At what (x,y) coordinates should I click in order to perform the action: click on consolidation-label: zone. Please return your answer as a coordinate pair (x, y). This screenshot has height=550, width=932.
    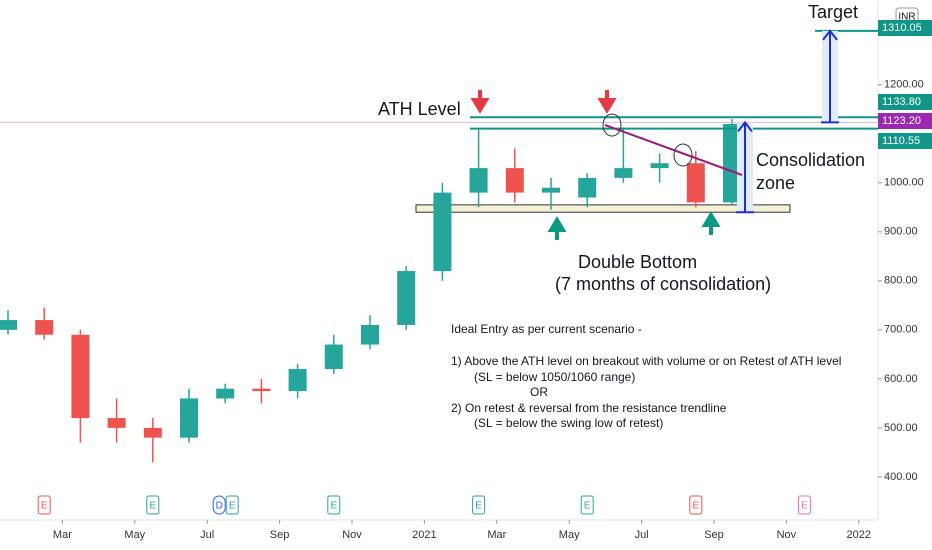
    Looking at the image, I should click on (775, 183).